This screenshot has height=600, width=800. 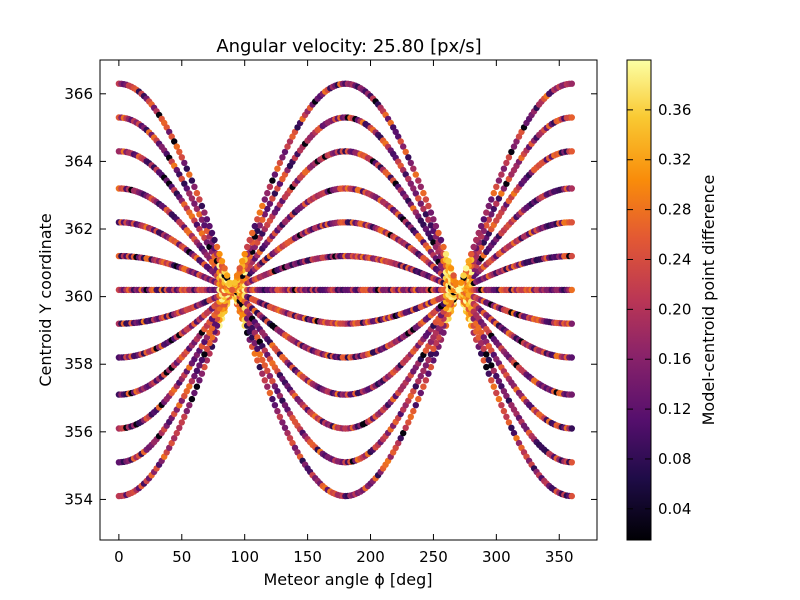 I want to click on y-tick-label: 366, so click(x=78, y=94).